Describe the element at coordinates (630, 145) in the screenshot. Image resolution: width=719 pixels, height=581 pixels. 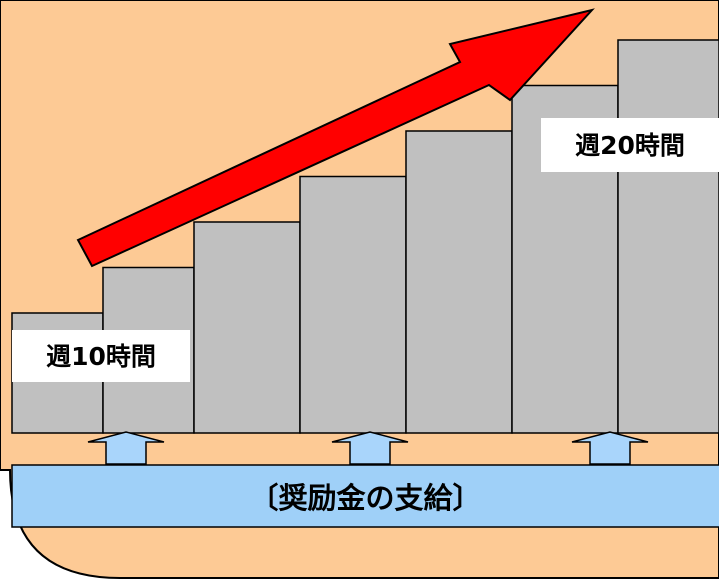
I see `end-hours-label: 週20時間` at that location.